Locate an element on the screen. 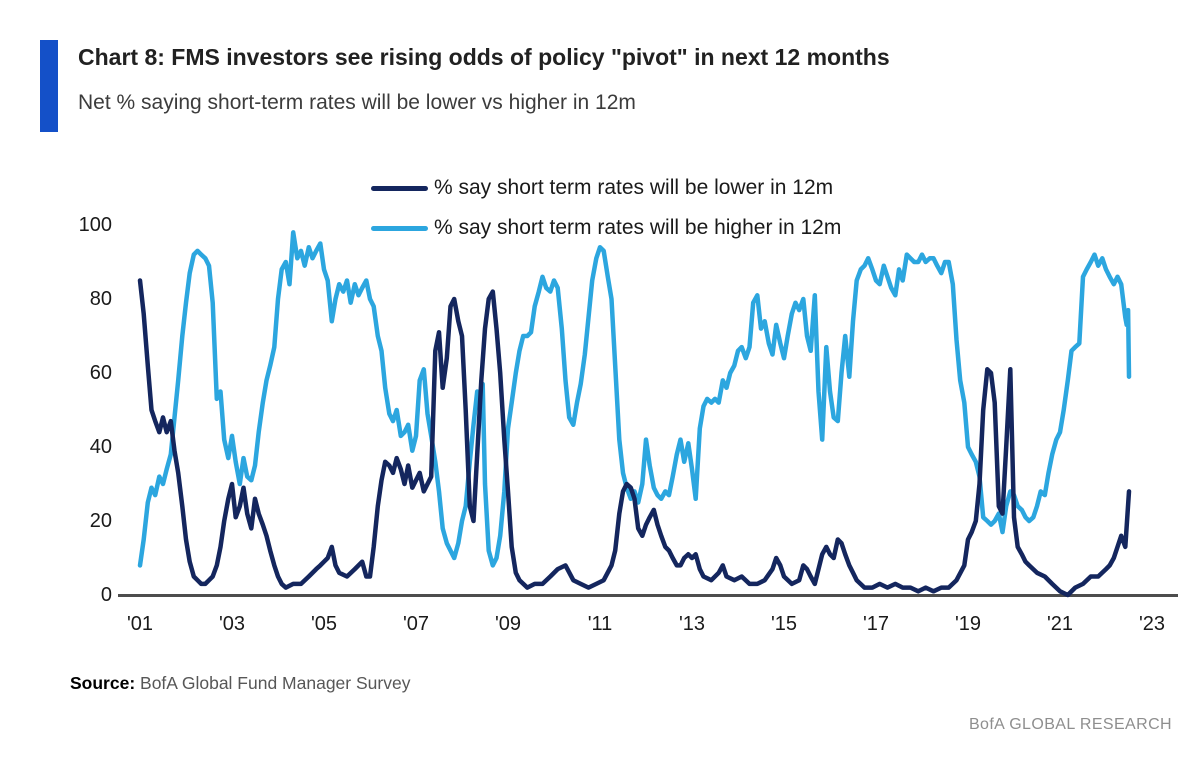 The image size is (1200, 776). x-tick-label: '09 is located at coordinates (508, 624).